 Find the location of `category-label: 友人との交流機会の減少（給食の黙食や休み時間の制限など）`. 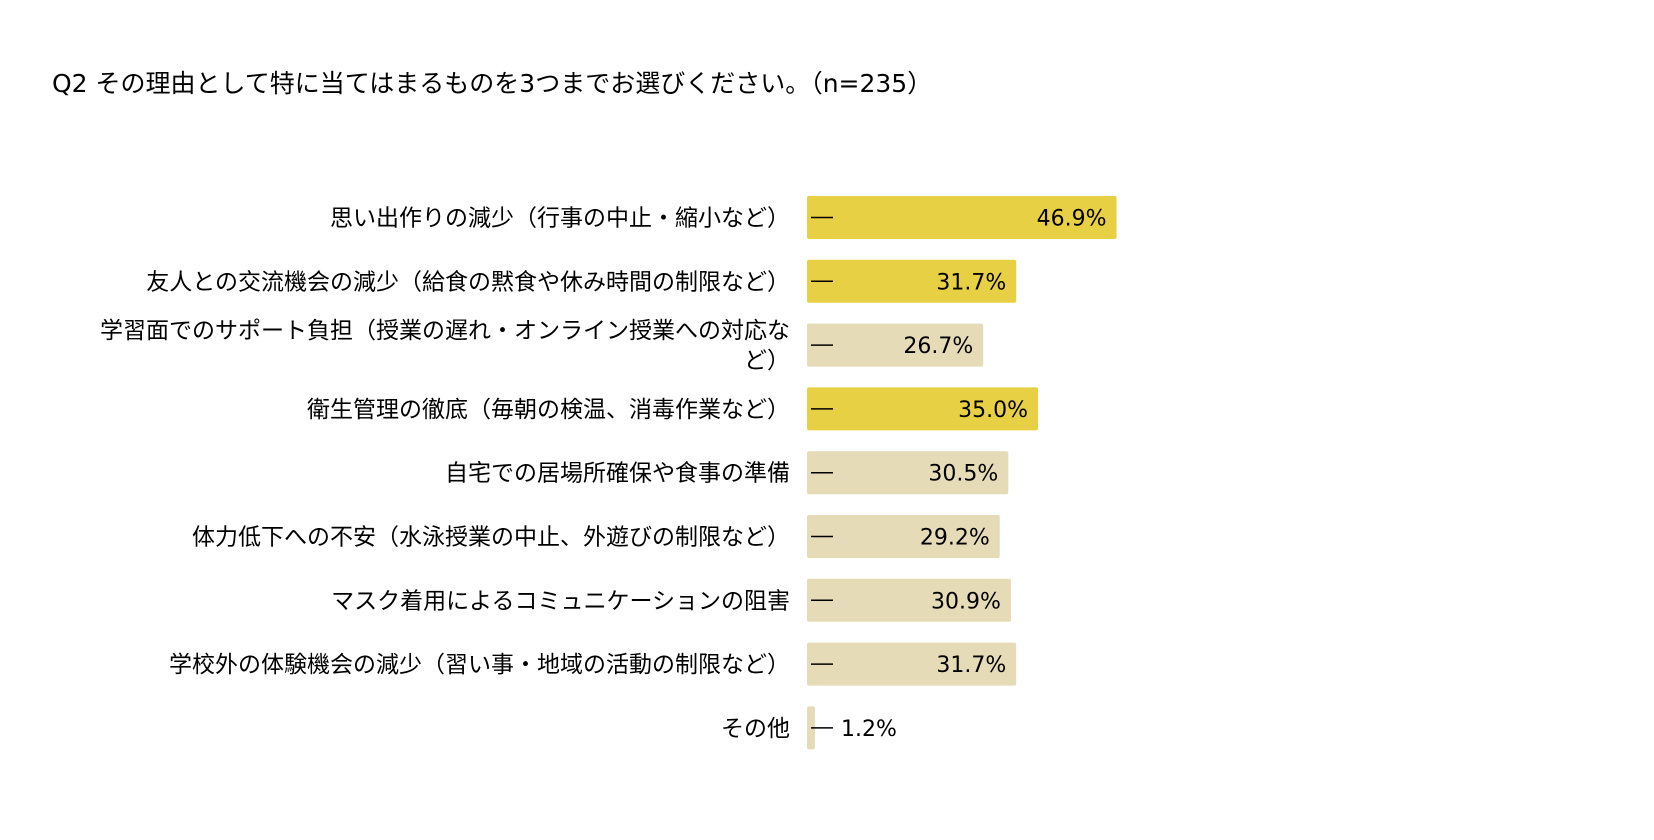

category-label: 友人との交流機会の減少（給食の黙食や休み時間の制限など） is located at coordinates (468, 282).